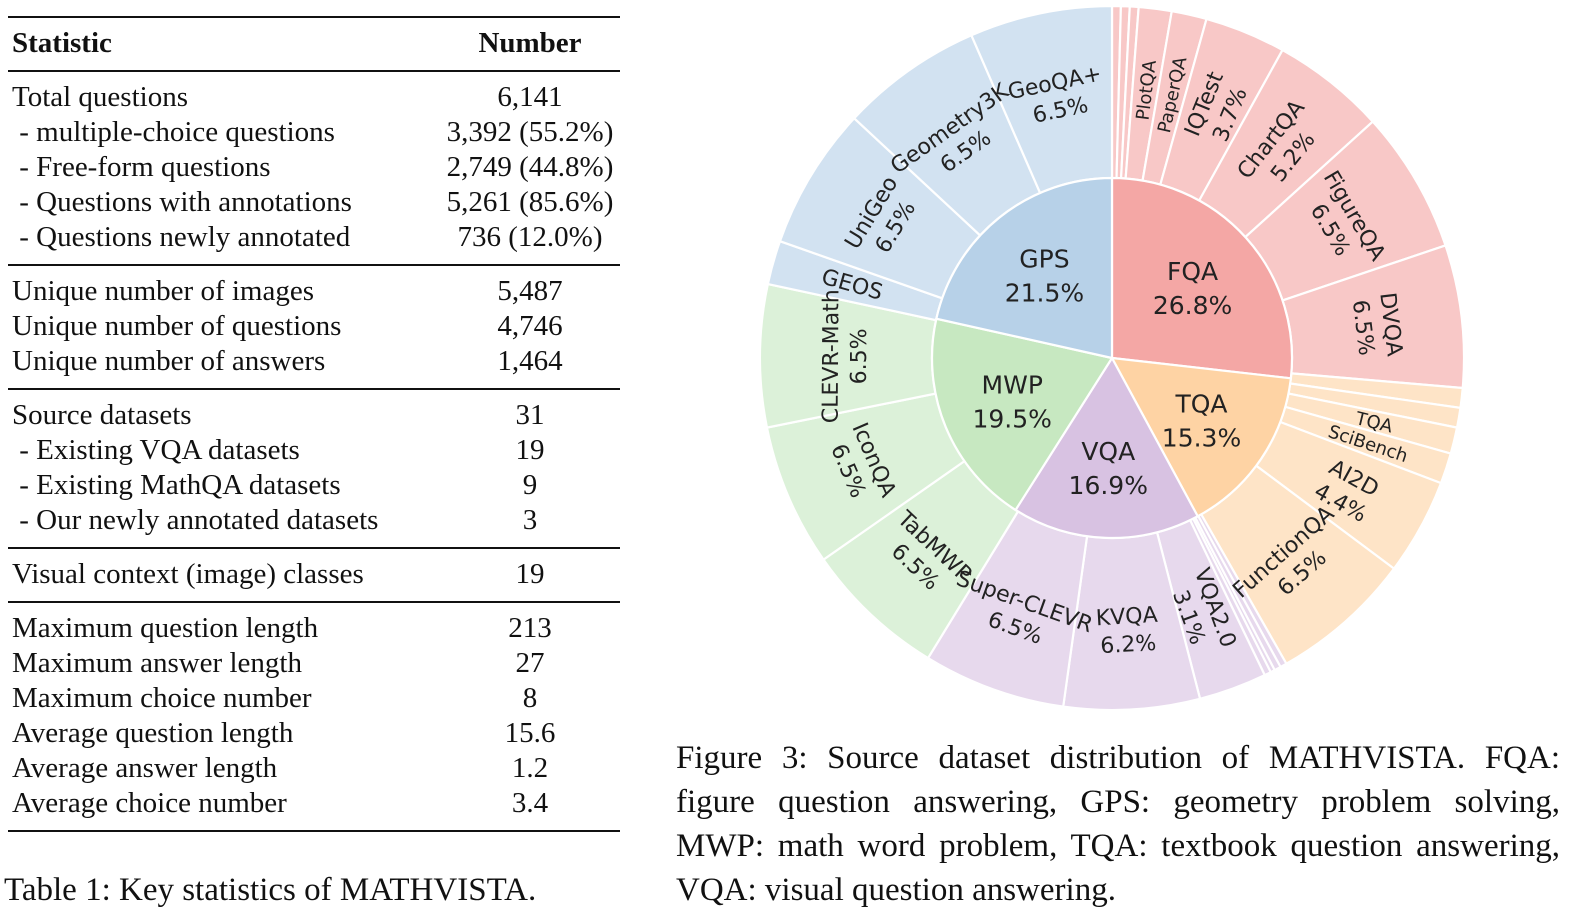  What do you see at coordinates (314, 415) in the screenshot?
I see `table-row: Source datasets 31` at bounding box center [314, 415].